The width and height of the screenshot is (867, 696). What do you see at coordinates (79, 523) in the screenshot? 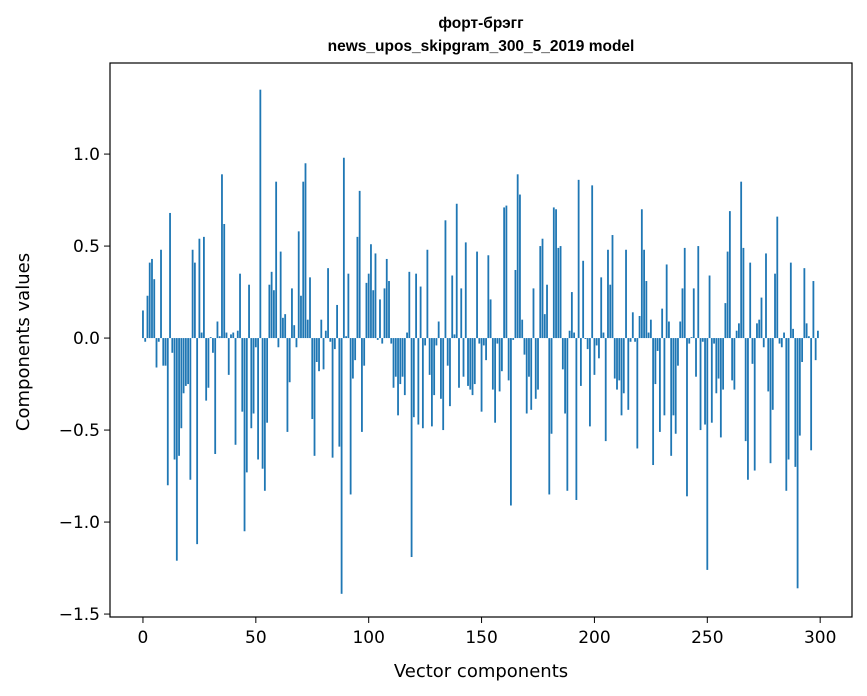
I see `y-tick-label: −1.0` at bounding box center [79, 523].